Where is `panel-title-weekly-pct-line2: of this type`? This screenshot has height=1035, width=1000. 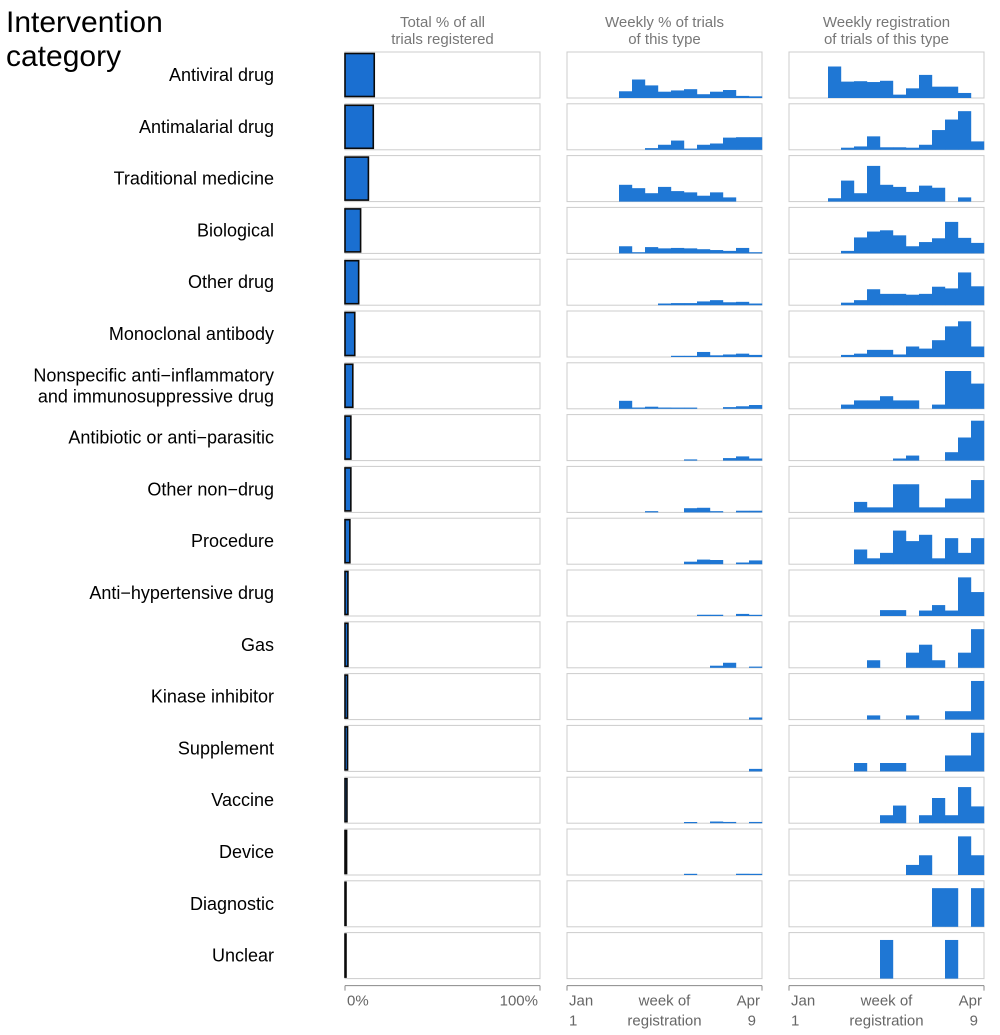
panel-title-weekly-pct-line2: of this type is located at coordinates (664, 39).